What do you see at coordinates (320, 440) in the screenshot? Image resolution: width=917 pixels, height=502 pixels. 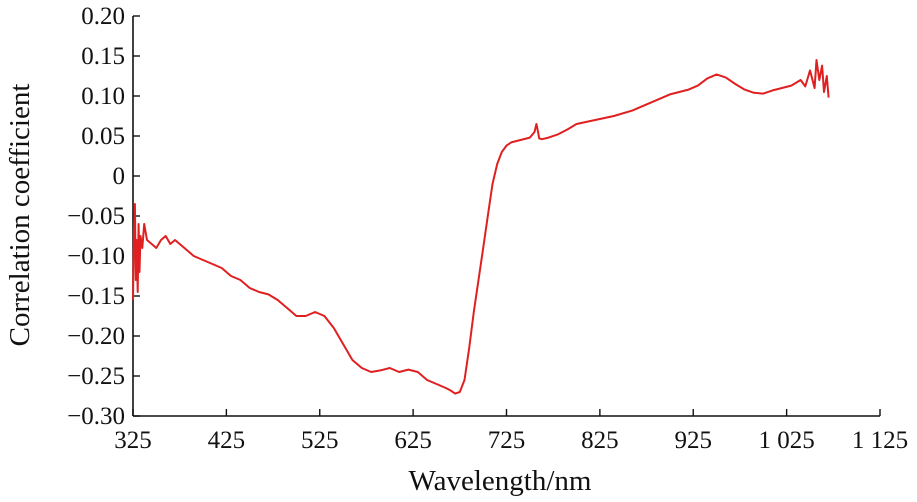 I see `x-tick-label: 525` at bounding box center [320, 440].